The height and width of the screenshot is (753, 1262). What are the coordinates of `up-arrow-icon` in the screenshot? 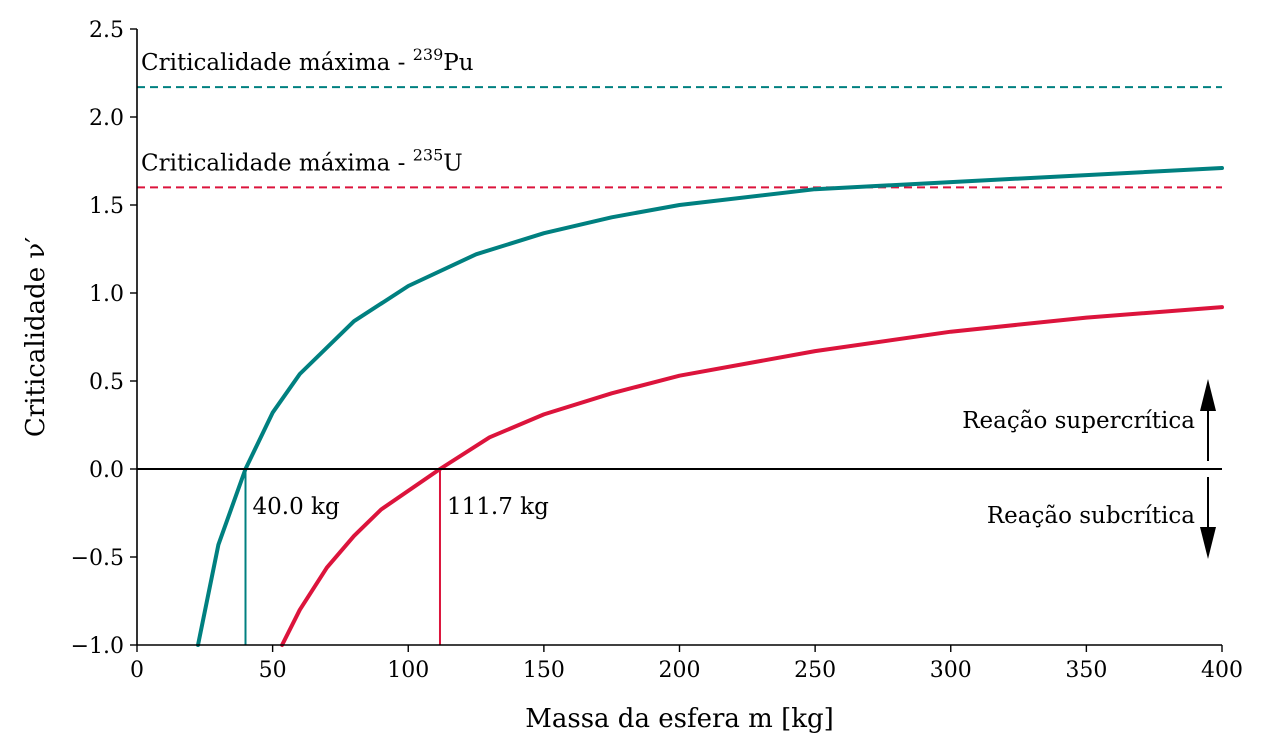 It's located at (1208, 395).